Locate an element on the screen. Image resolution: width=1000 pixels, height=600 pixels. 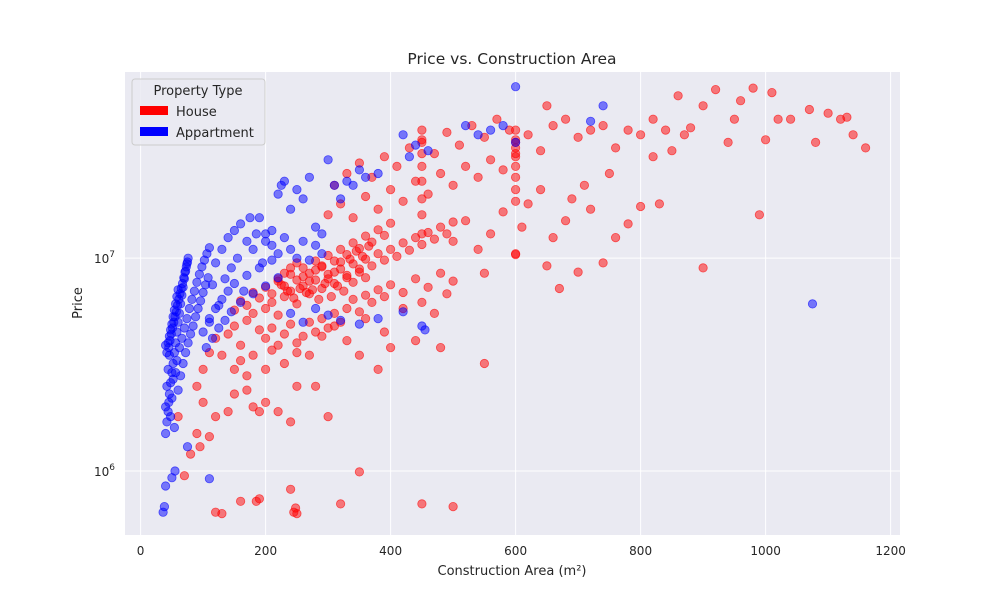
x-tick-labels: 0 200 400 600 800 1000 1200 is located at coordinates (521, 551).